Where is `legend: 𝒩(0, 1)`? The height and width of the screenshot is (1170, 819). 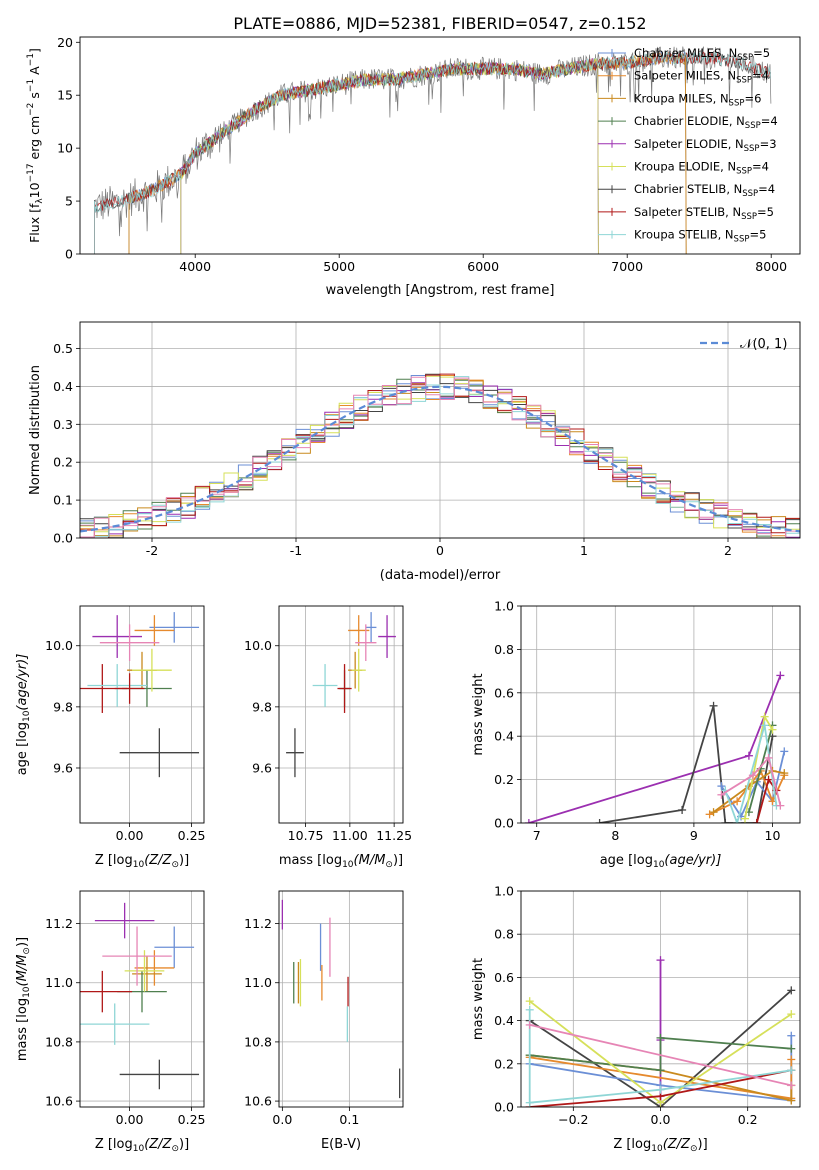 legend: 𝒩(0, 1) is located at coordinates (743, 344).